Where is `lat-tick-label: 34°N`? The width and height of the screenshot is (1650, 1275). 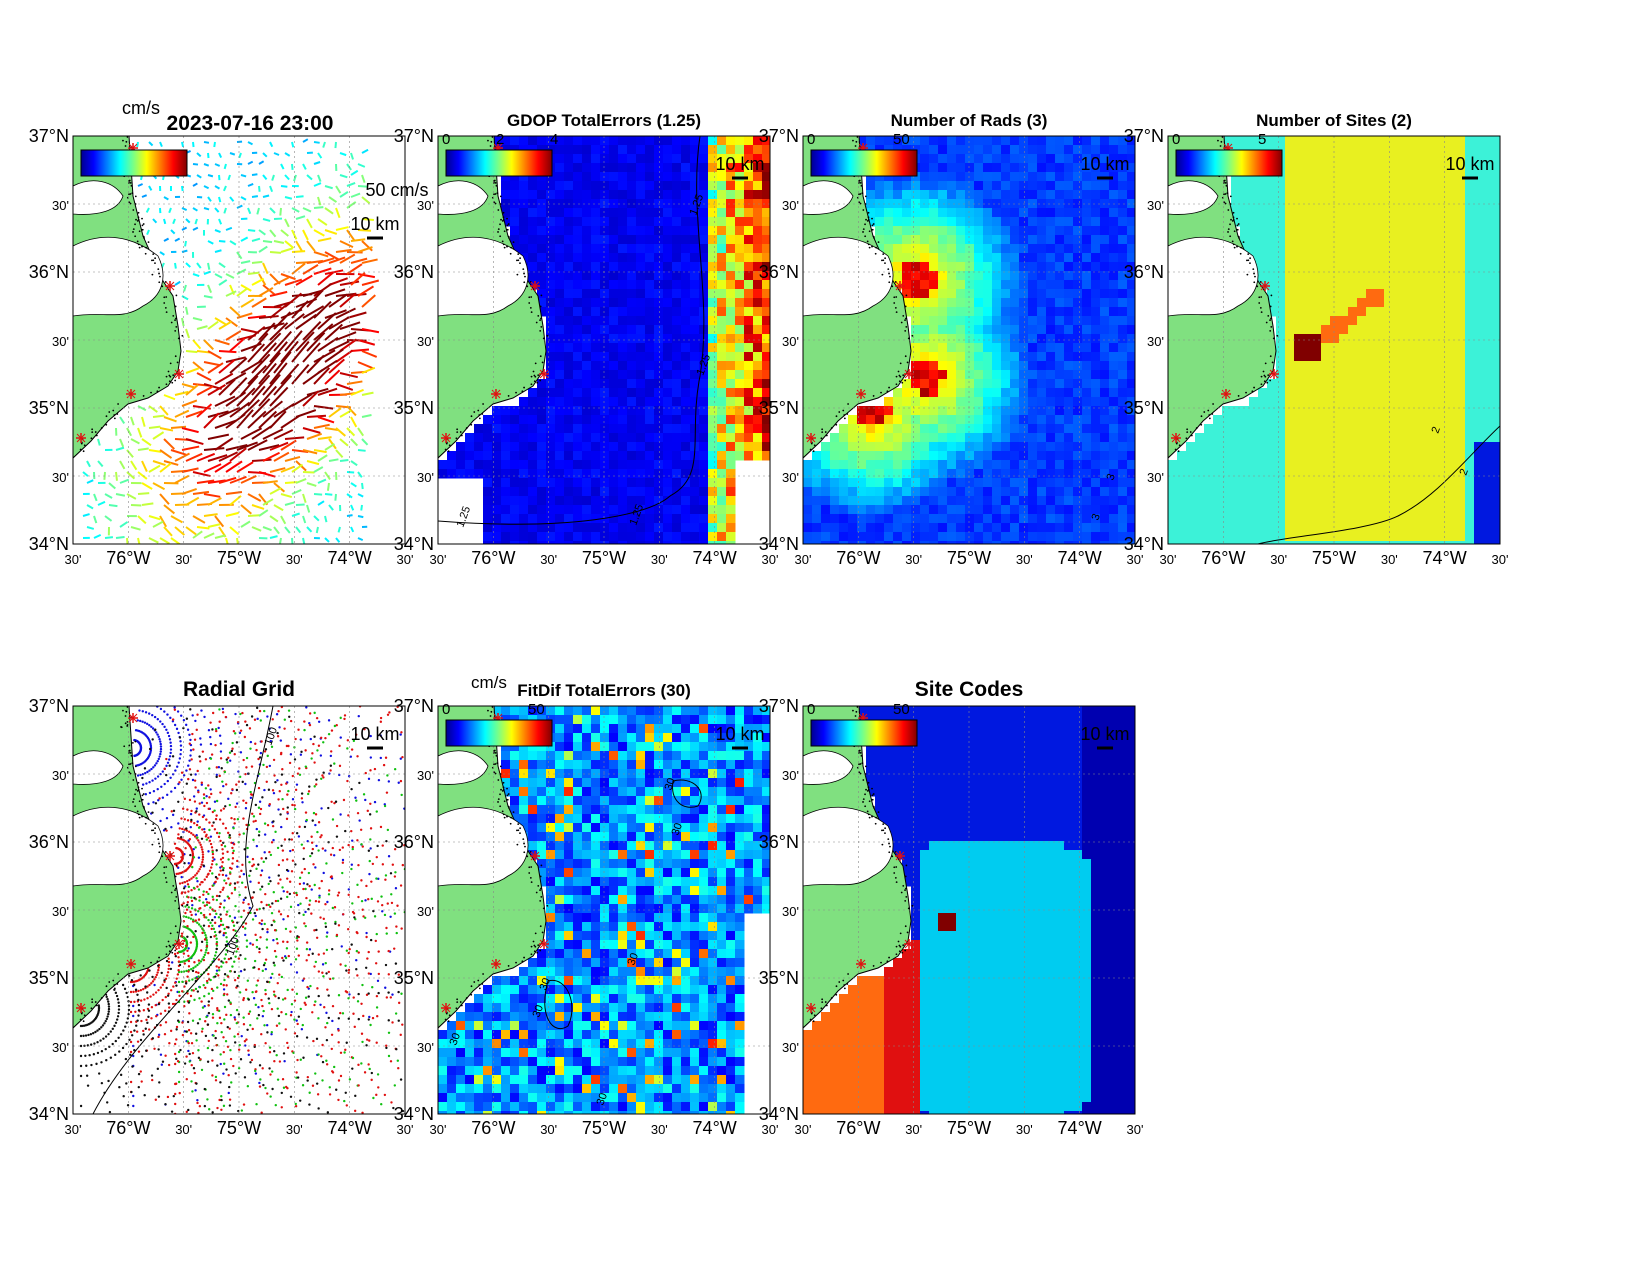 lat-tick-label: 34°N is located at coordinates (1144, 544).